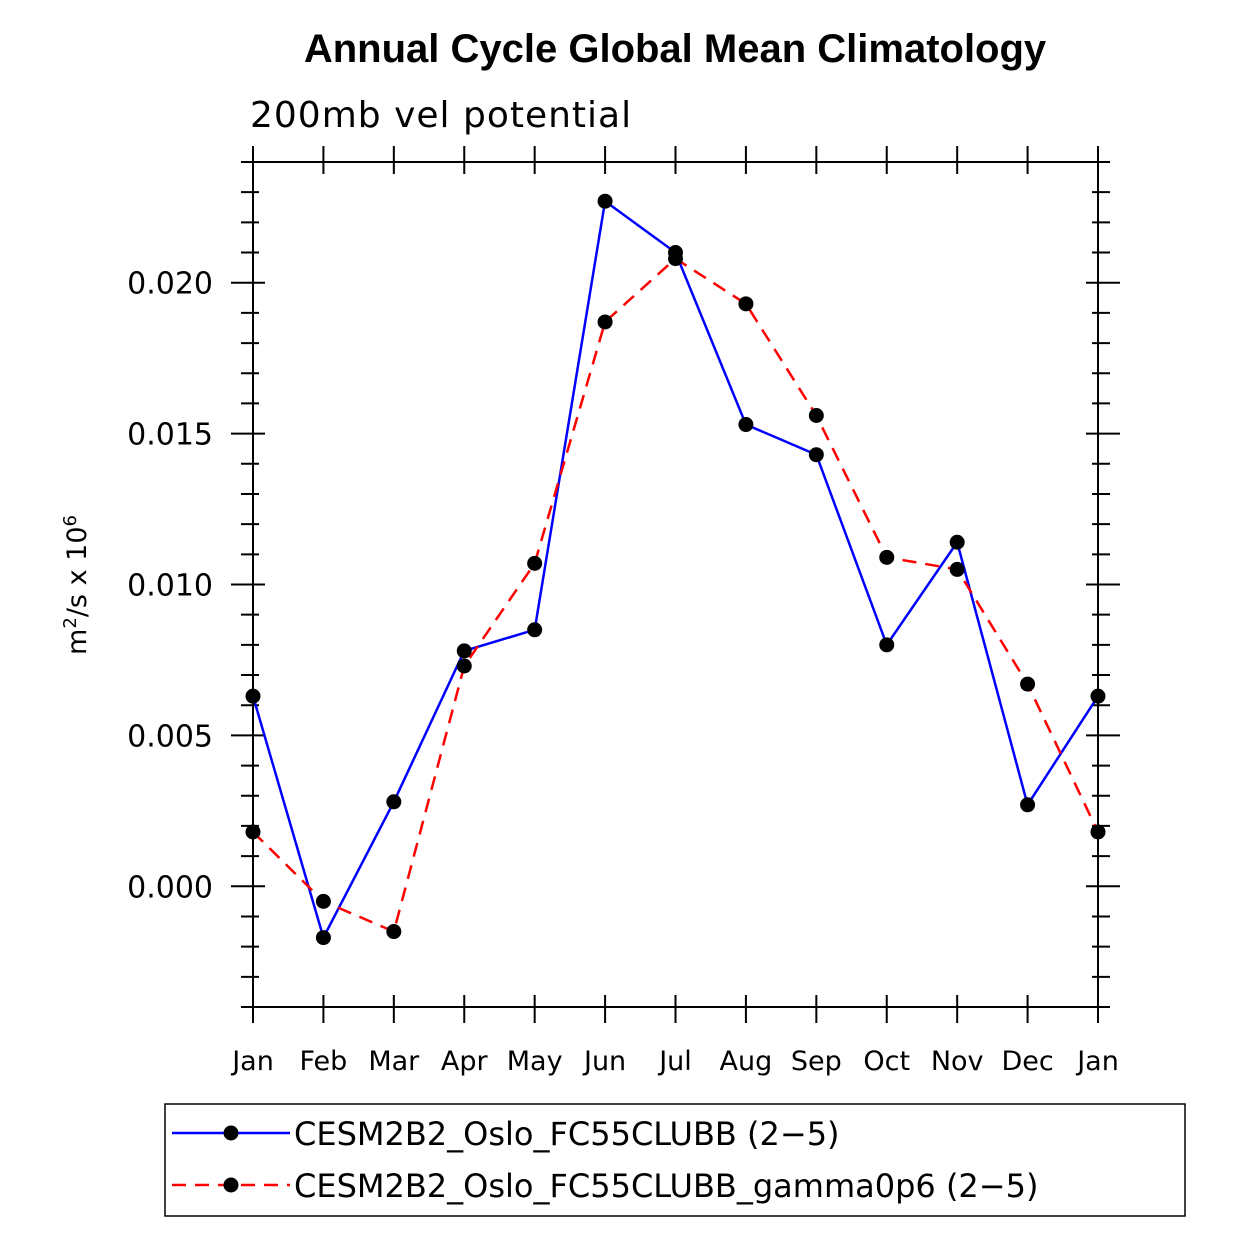 This screenshot has width=1246, height=1246. Describe the element at coordinates (535, 1061) in the screenshot. I see `x-tick-label: May` at that location.